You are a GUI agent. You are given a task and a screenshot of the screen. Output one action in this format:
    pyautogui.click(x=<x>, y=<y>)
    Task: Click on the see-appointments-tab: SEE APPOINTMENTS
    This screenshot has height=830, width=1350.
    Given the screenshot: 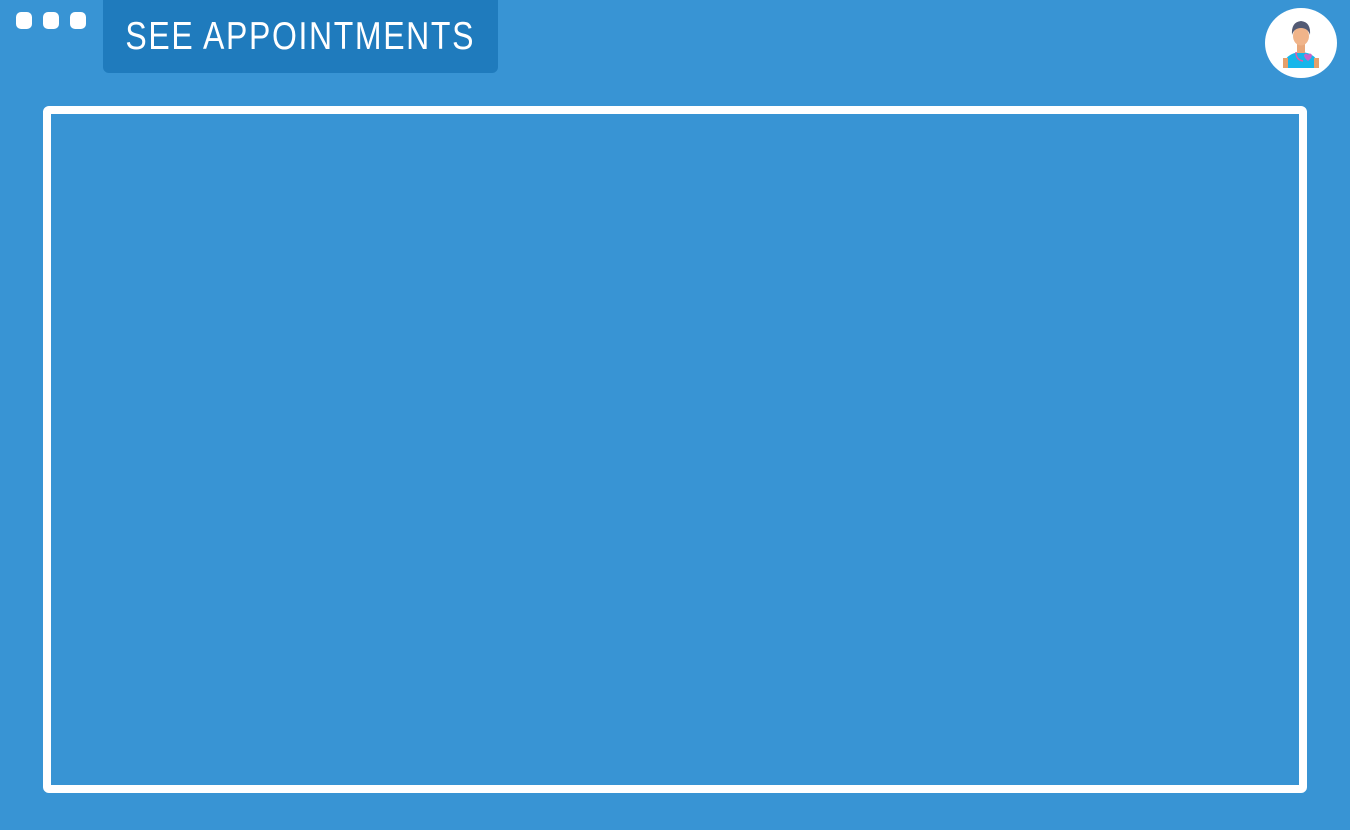 What is the action you would take?
    pyautogui.click(x=300, y=36)
    